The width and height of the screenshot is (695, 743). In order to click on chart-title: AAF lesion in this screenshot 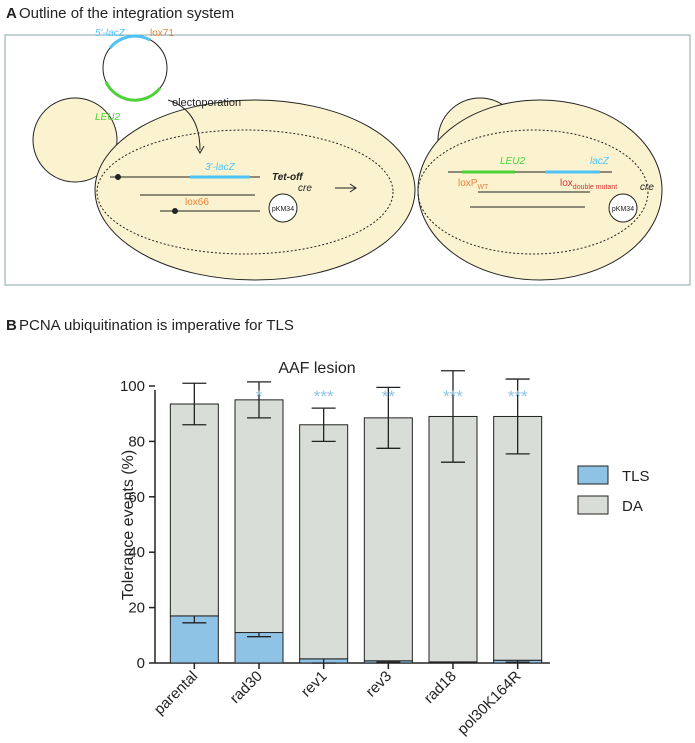, I will do `click(316, 368)`.